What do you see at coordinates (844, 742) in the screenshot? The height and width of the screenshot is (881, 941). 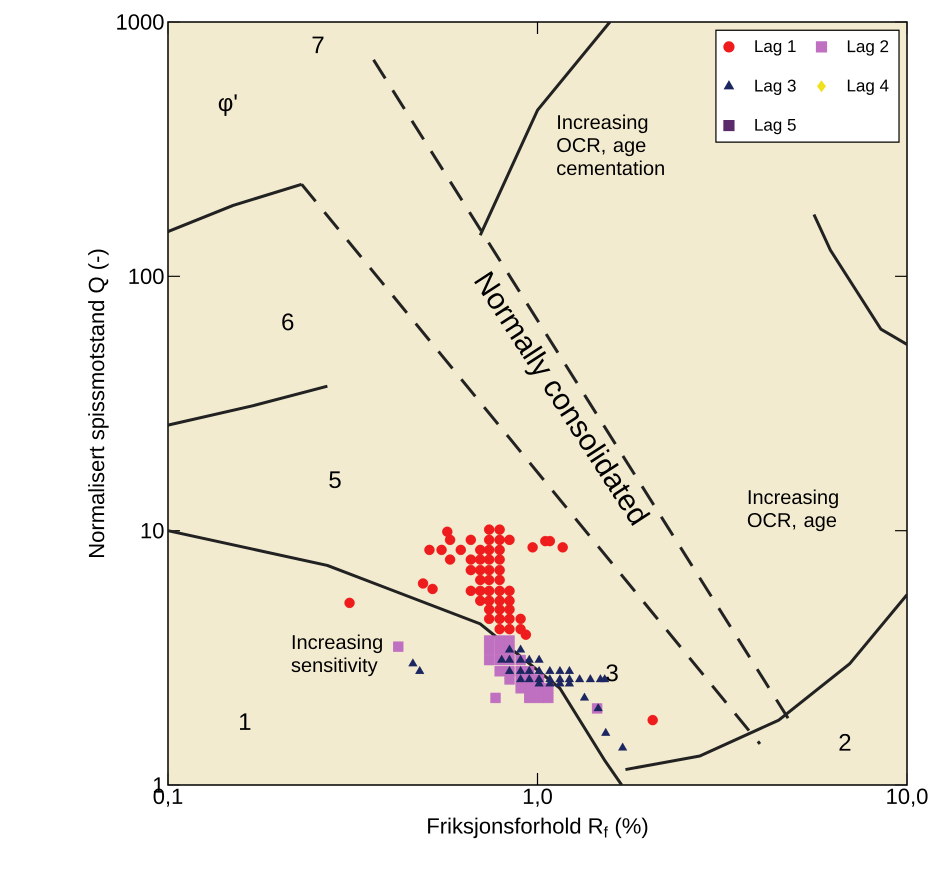 I see `annotation: 2` at bounding box center [844, 742].